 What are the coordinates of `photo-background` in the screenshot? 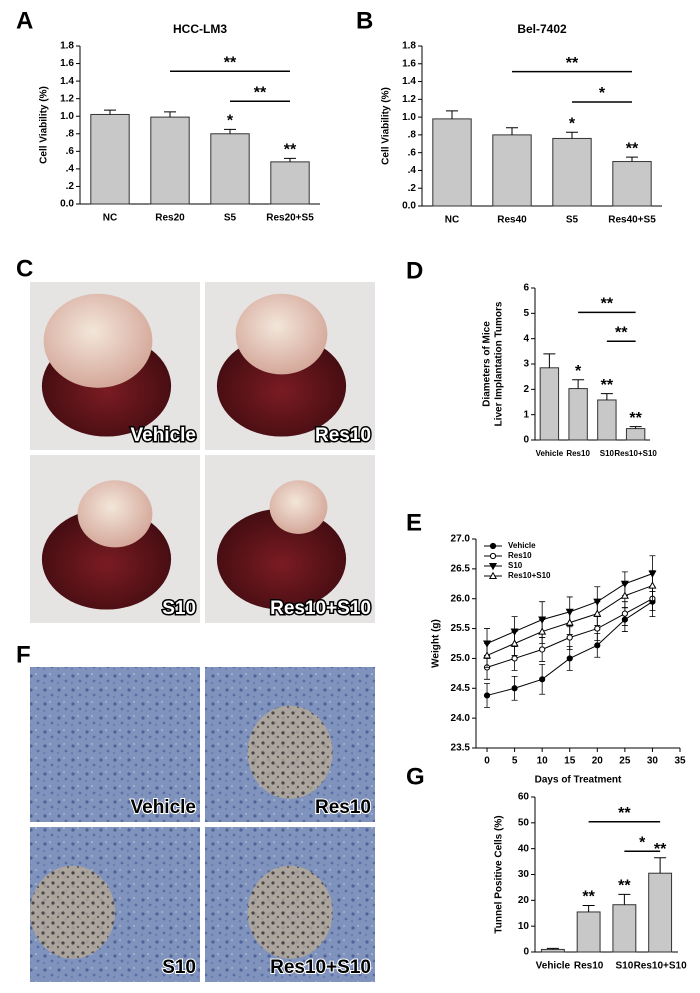 It's located at (115, 744).